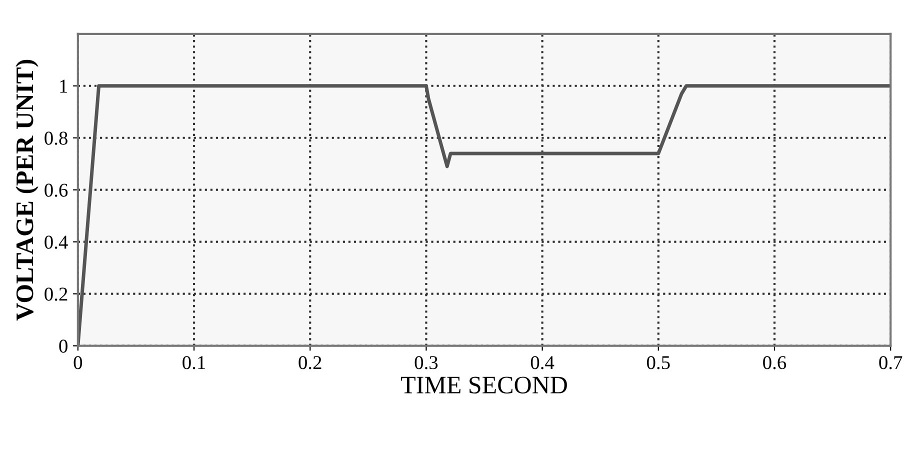 Image resolution: width=906 pixels, height=452 pixels. What do you see at coordinates (78, 363) in the screenshot?
I see `x-tick-label: 0` at bounding box center [78, 363].